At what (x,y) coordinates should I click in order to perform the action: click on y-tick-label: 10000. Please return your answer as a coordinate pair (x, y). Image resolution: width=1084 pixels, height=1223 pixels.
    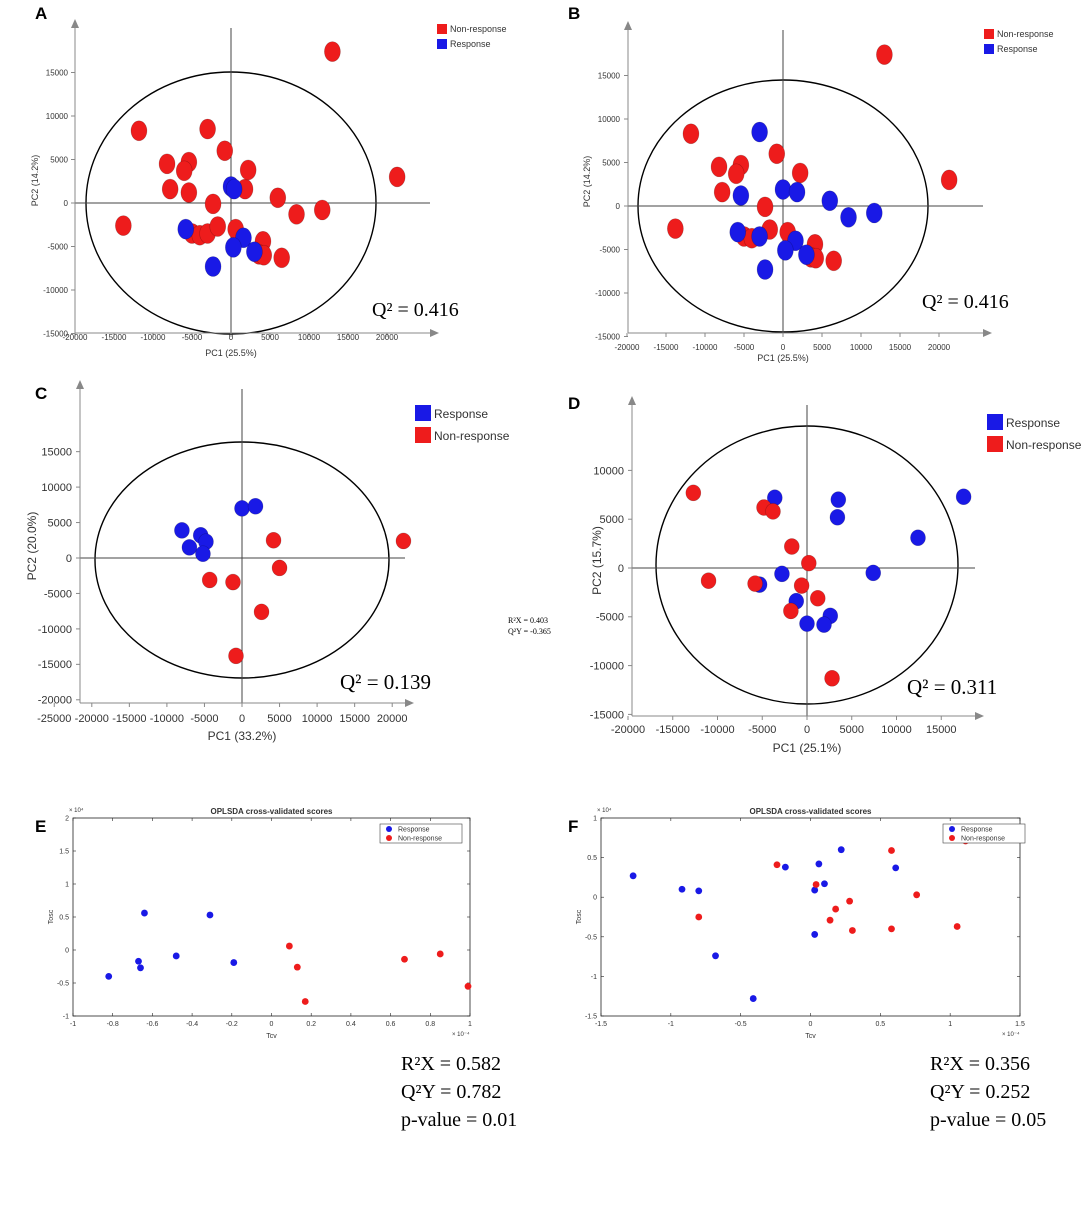
    Looking at the image, I should click on (57, 116).